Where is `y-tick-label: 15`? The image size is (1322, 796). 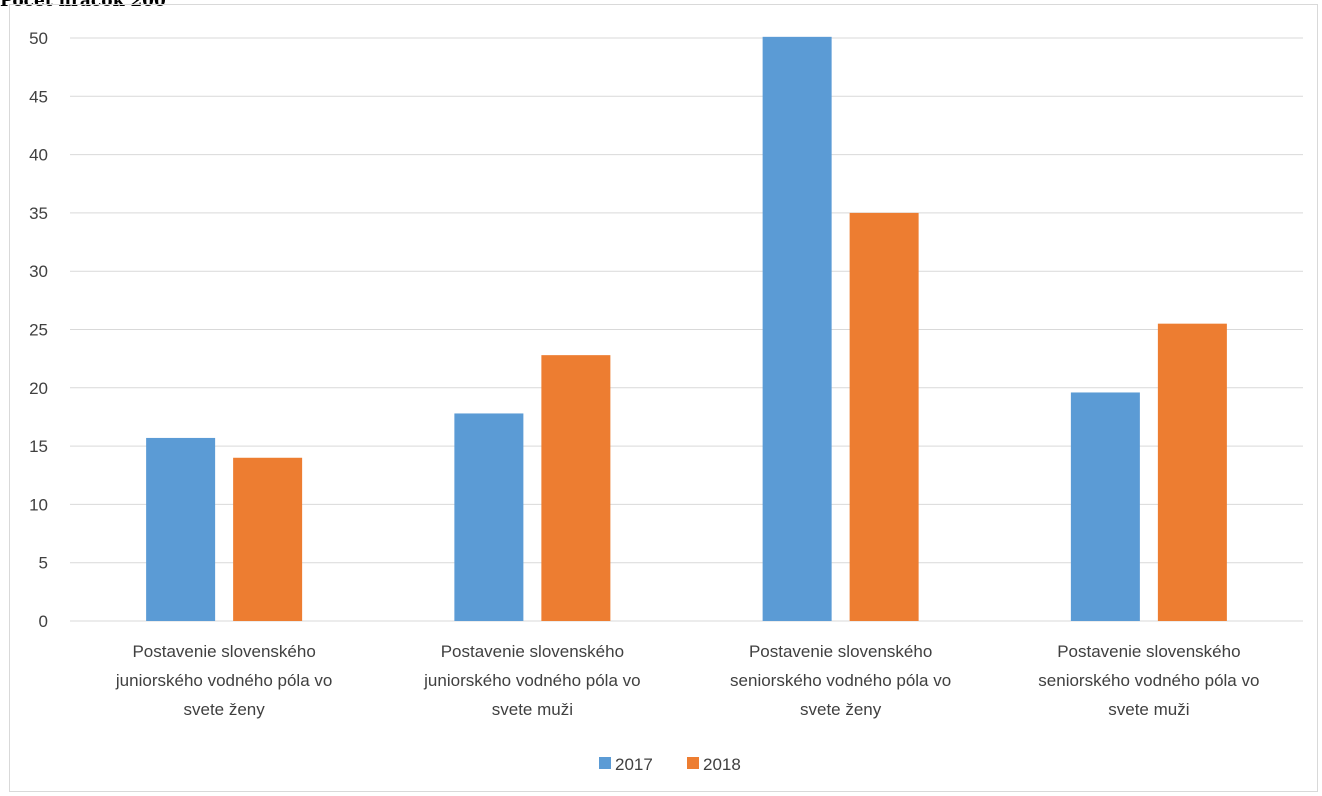
y-tick-label: 15 is located at coordinates (38, 446).